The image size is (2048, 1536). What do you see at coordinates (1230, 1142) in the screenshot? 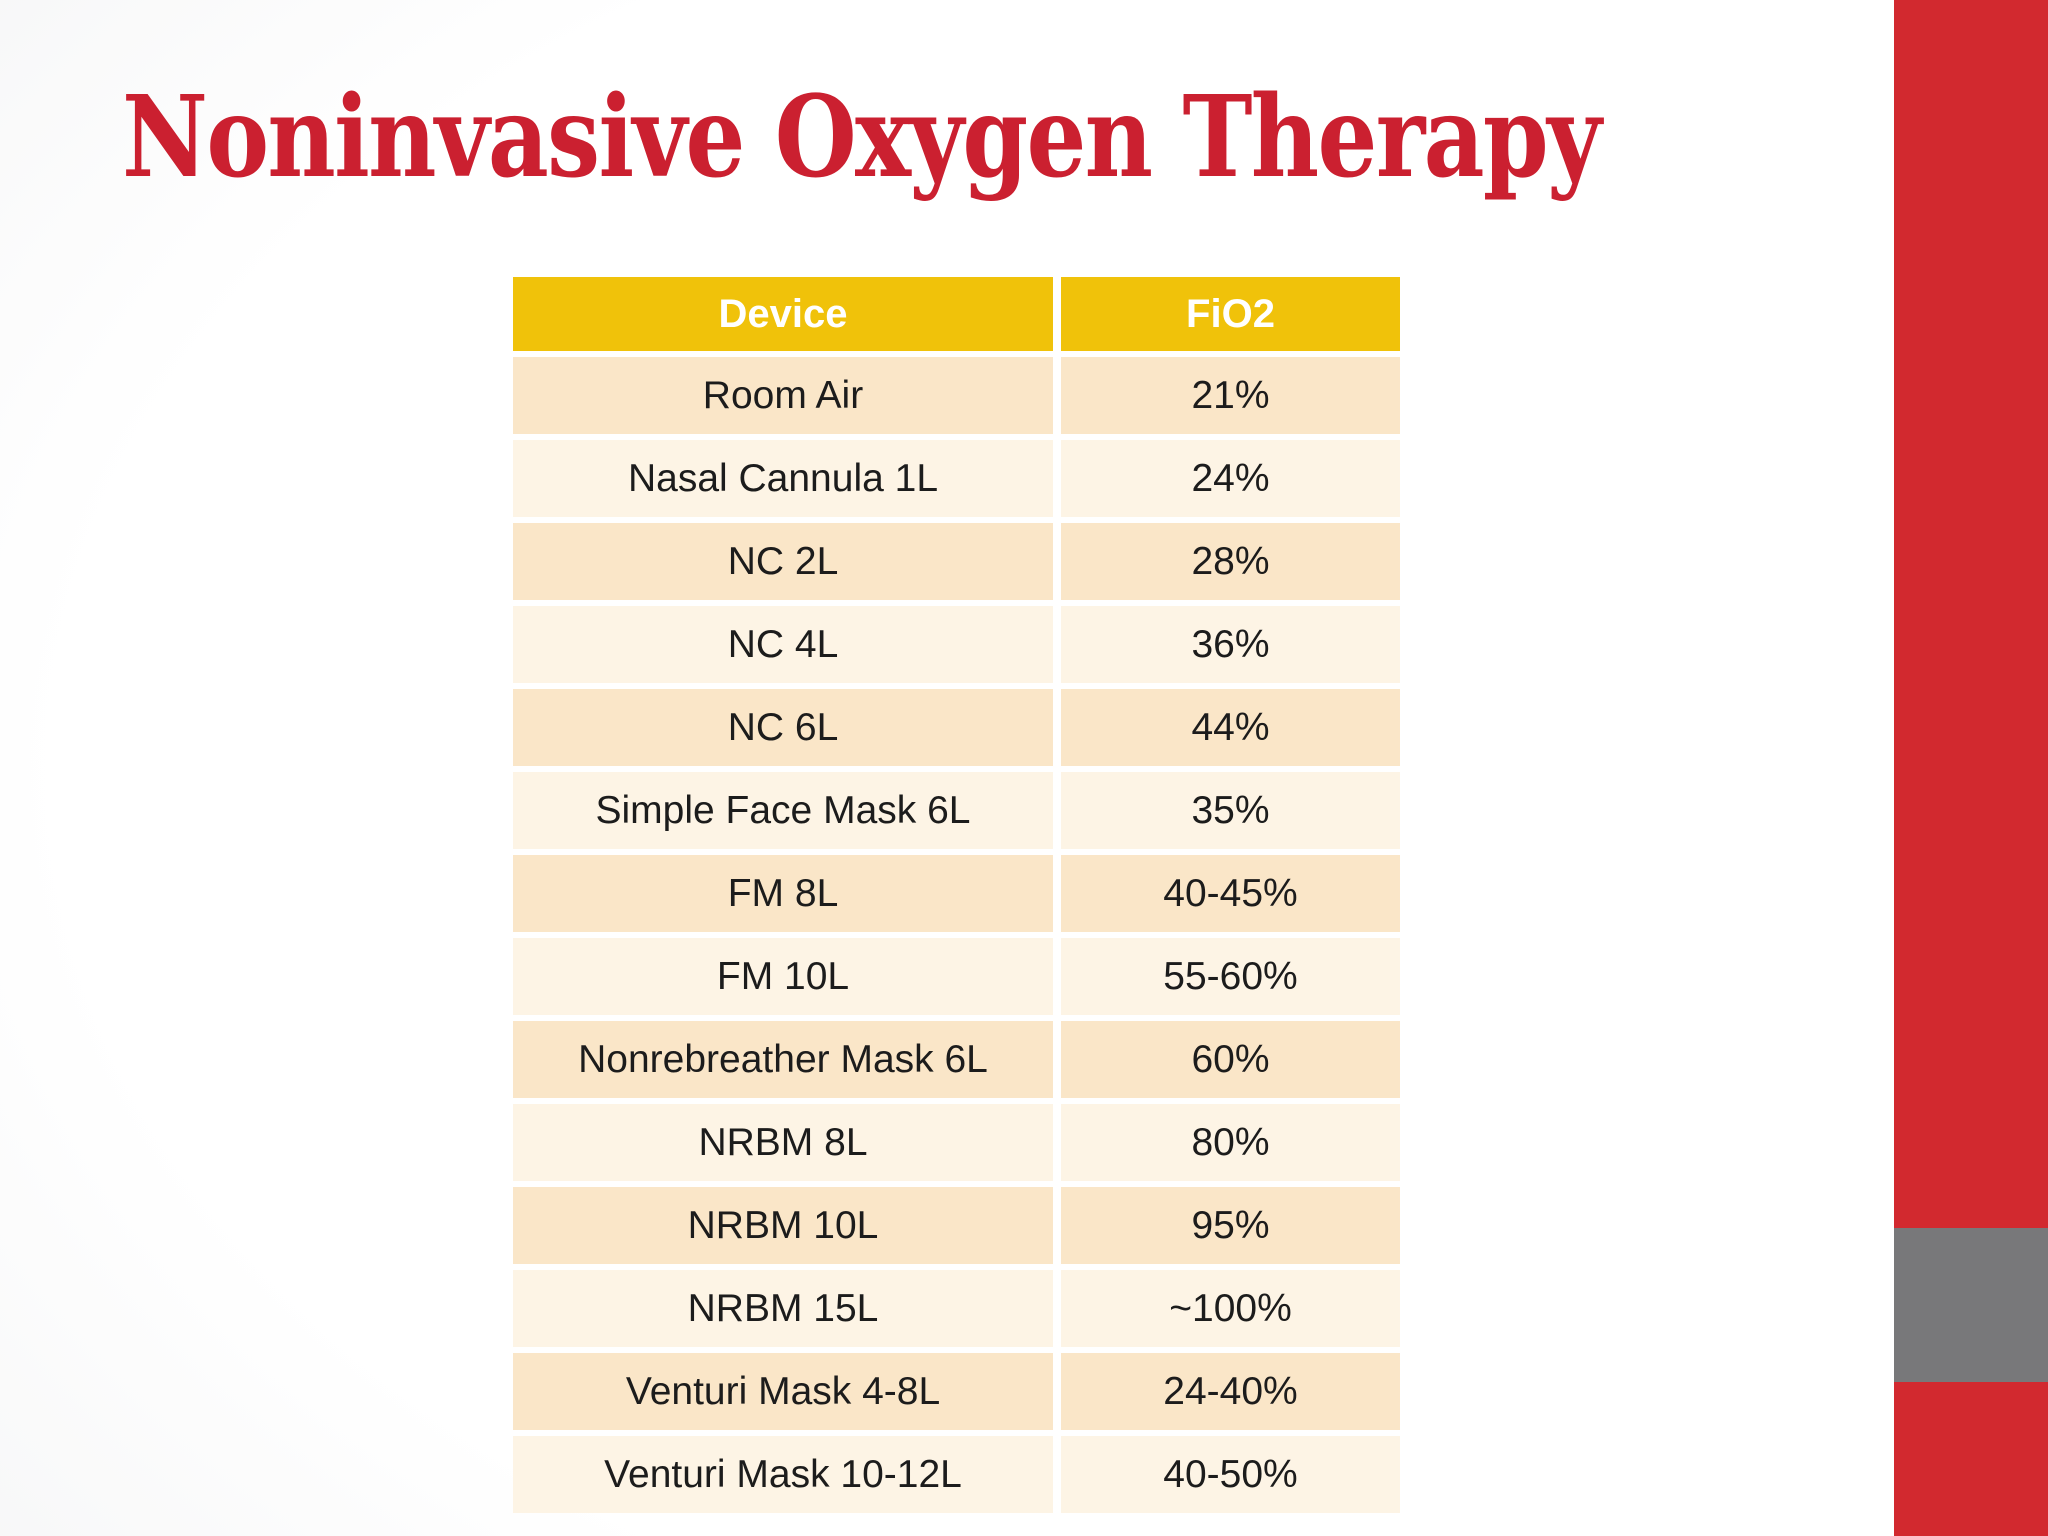
I see `fio2-cell: 80%` at bounding box center [1230, 1142].